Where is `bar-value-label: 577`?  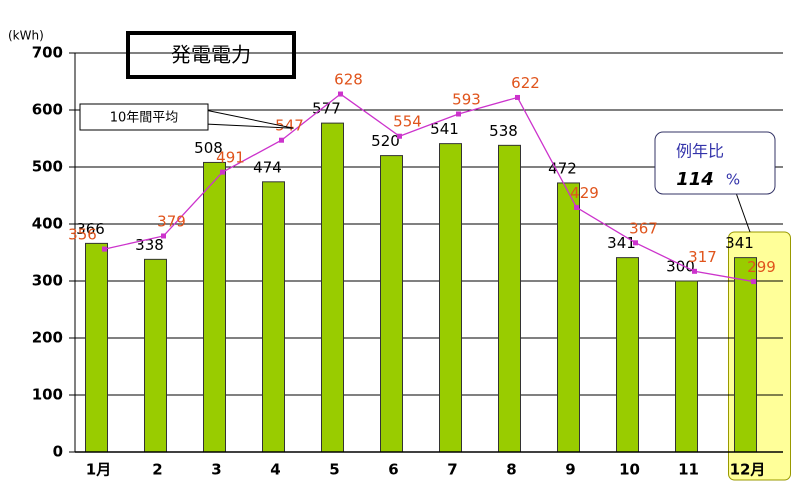 bar-value-label: 577 is located at coordinates (326, 109).